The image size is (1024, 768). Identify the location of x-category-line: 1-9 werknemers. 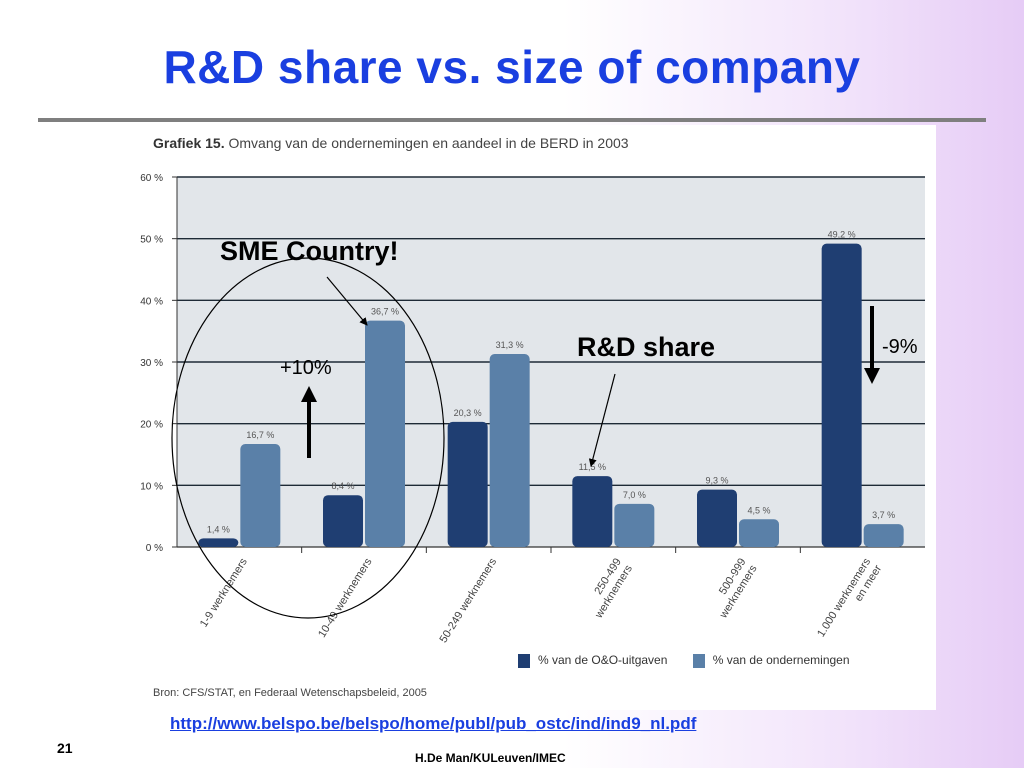
(224, 593).